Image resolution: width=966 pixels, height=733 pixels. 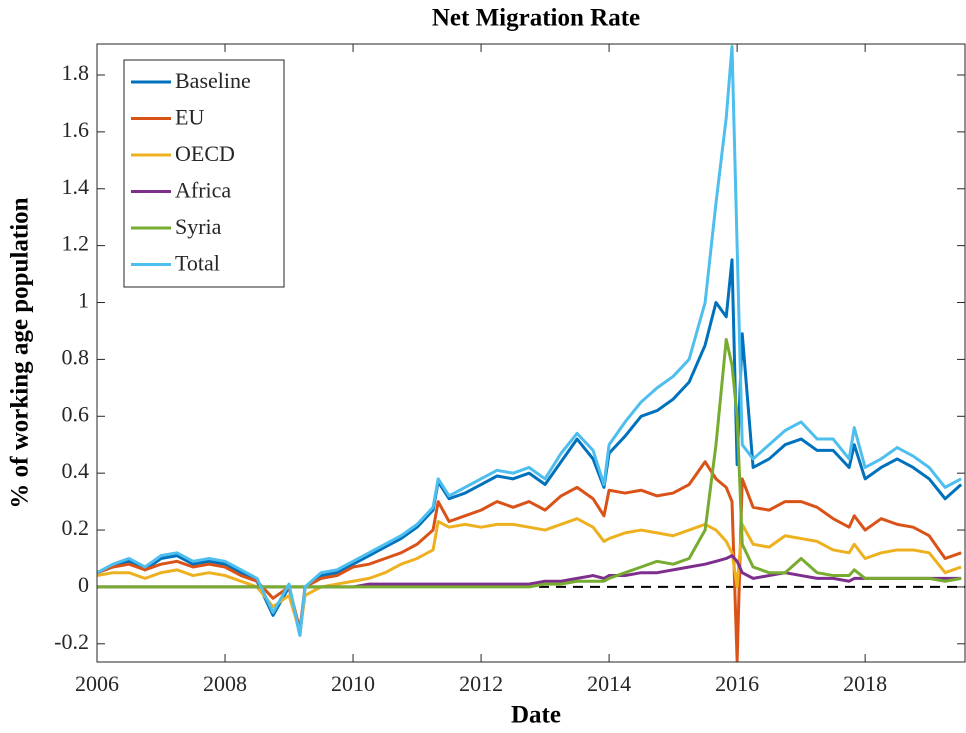 I want to click on y-axis-label: % of working age population, so click(x=20, y=352).